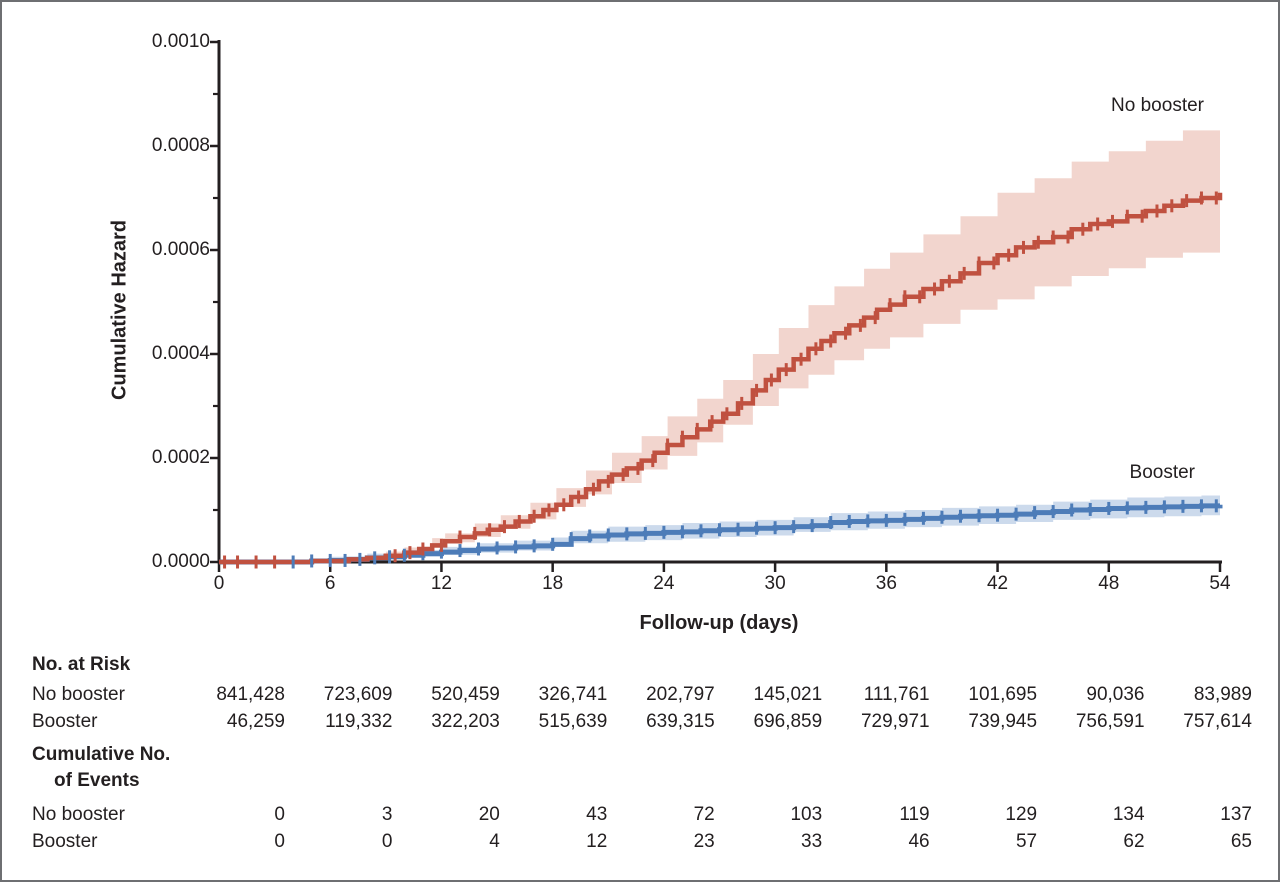  Describe the element at coordinates (1241, 841) in the screenshot. I see `table-cell: 65` at that location.